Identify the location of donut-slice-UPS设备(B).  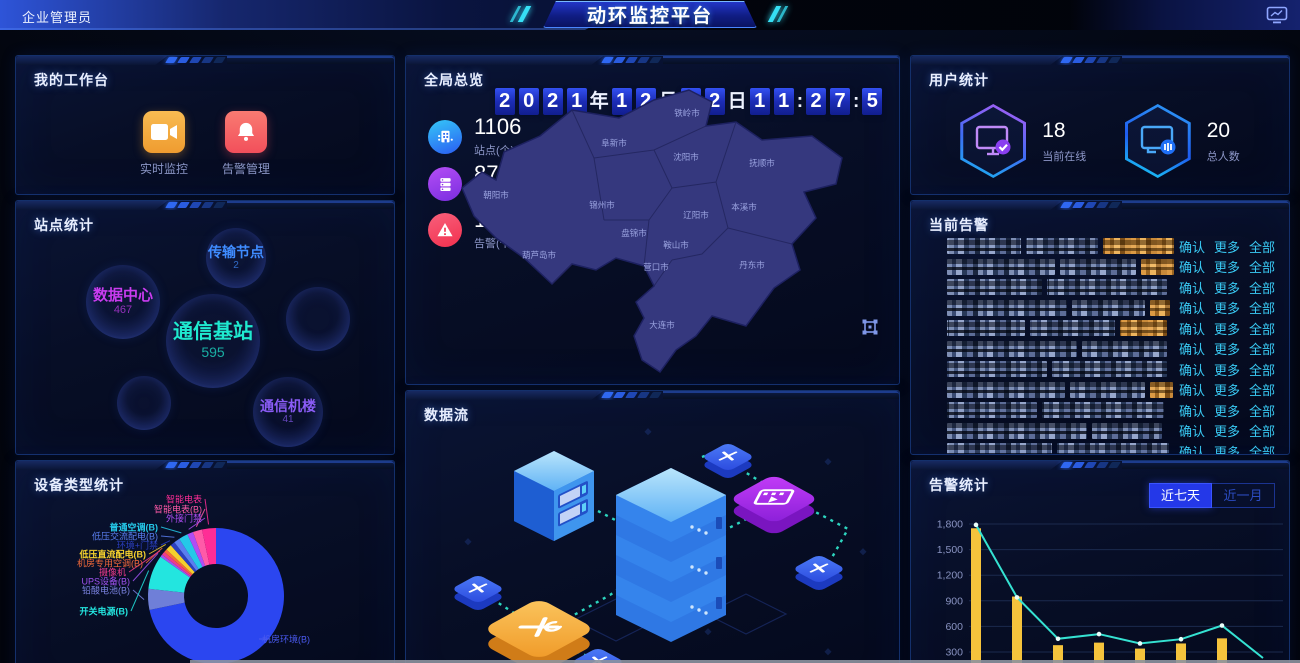
(175, 566).